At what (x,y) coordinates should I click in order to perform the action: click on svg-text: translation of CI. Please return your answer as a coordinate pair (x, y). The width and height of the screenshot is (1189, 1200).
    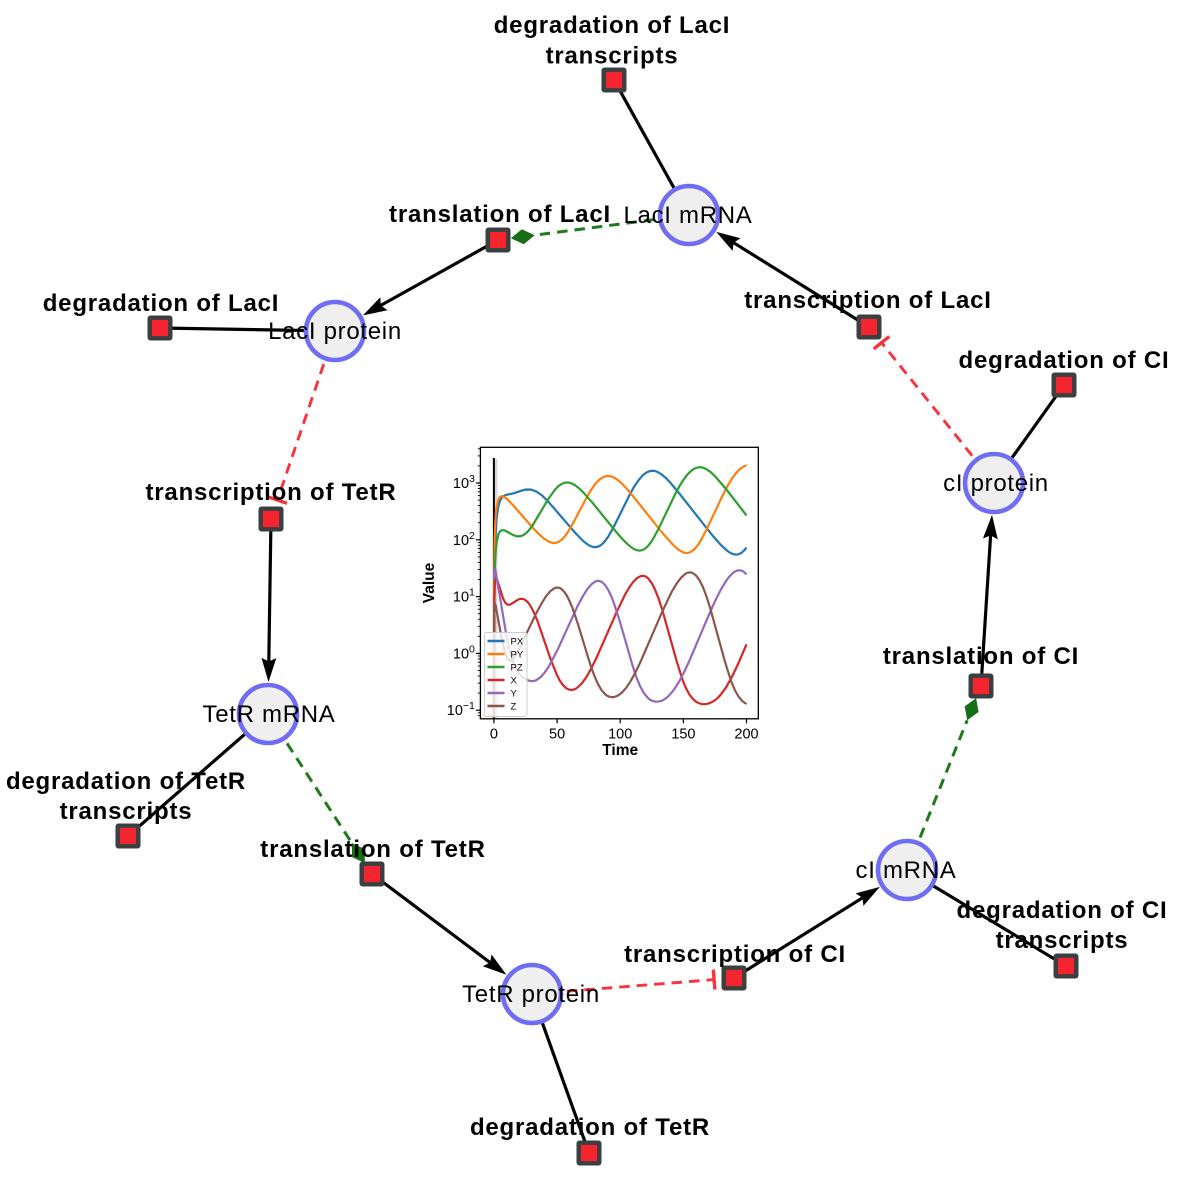
    Looking at the image, I should click on (981, 656).